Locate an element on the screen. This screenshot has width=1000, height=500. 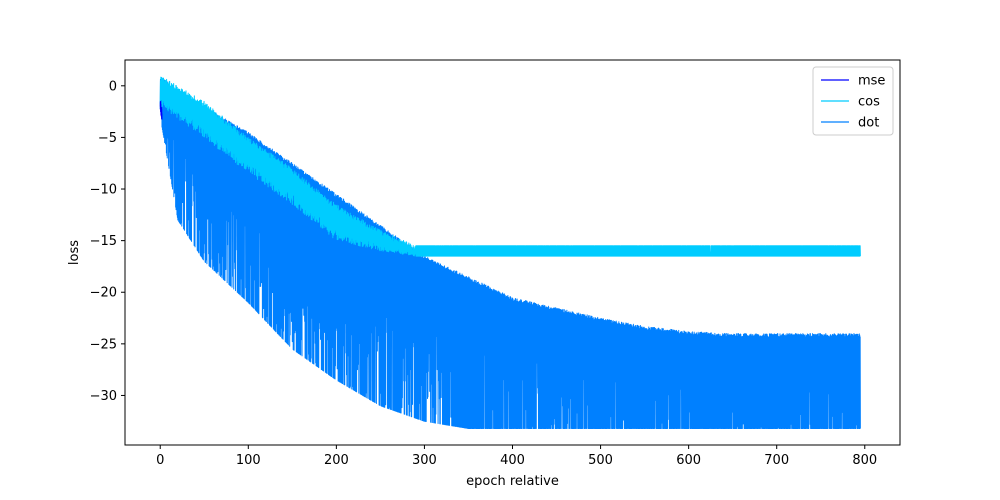
legend-label-dot: dot is located at coordinates (868, 123).